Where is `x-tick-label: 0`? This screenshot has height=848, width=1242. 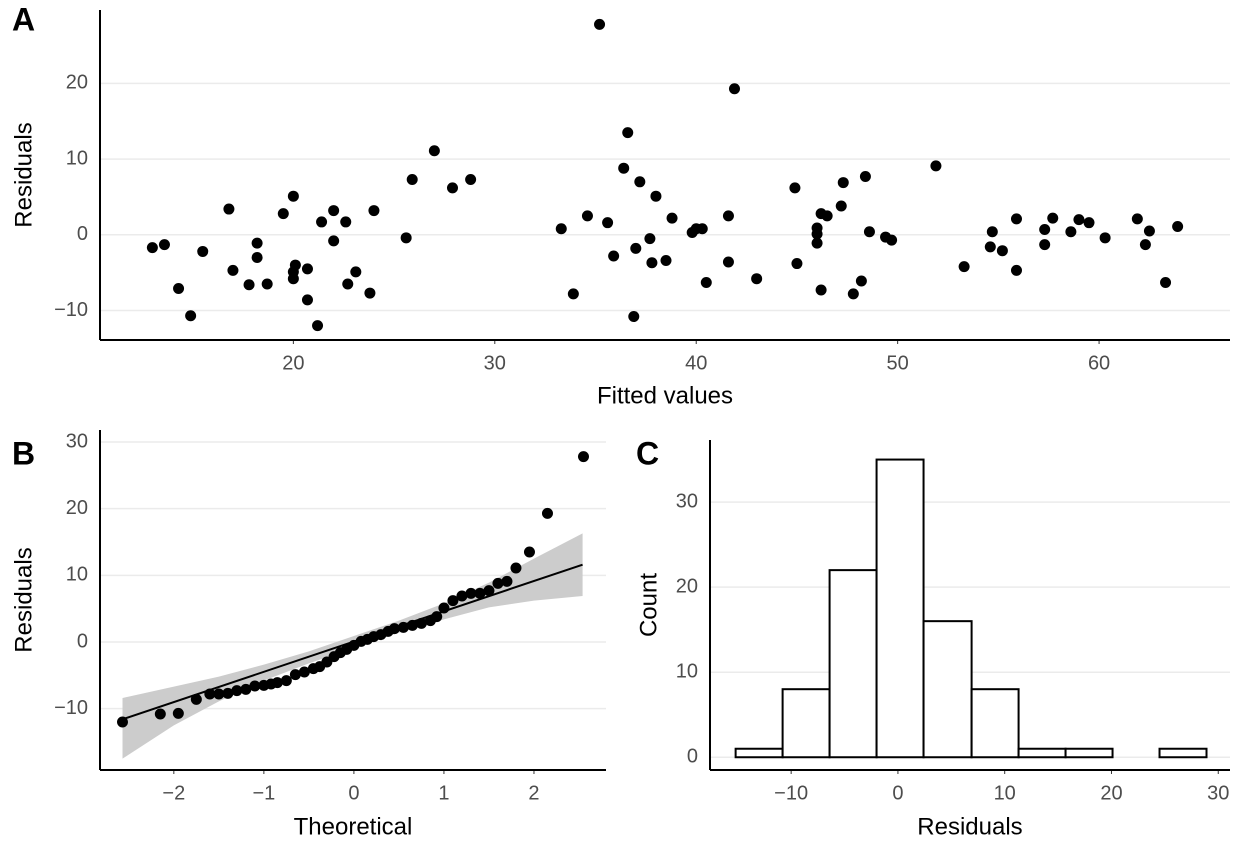
x-tick-label: 0 is located at coordinates (897, 793).